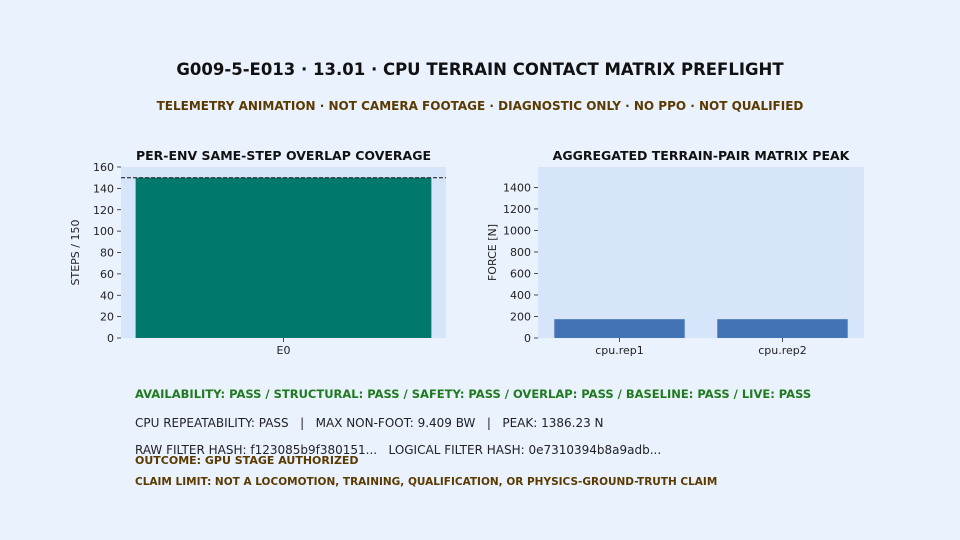 The width and height of the screenshot is (960, 540). I want to click on y-tick-label: 400, so click(520, 295).